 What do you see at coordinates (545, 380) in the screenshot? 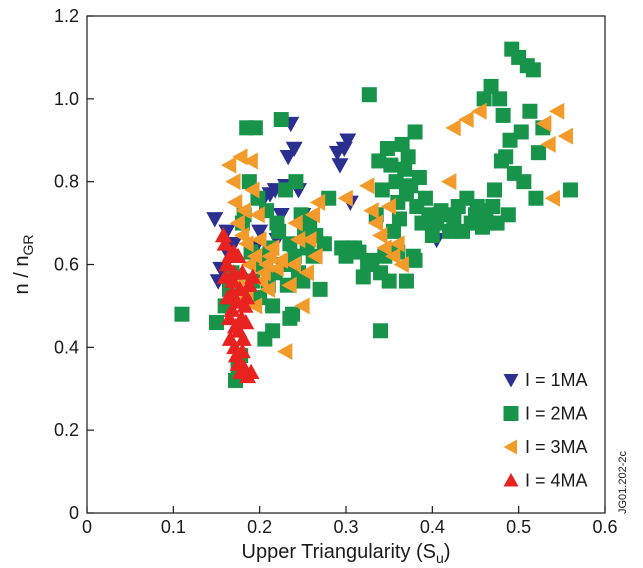
I see `legend-item: I = 1MA` at bounding box center [545, 380].